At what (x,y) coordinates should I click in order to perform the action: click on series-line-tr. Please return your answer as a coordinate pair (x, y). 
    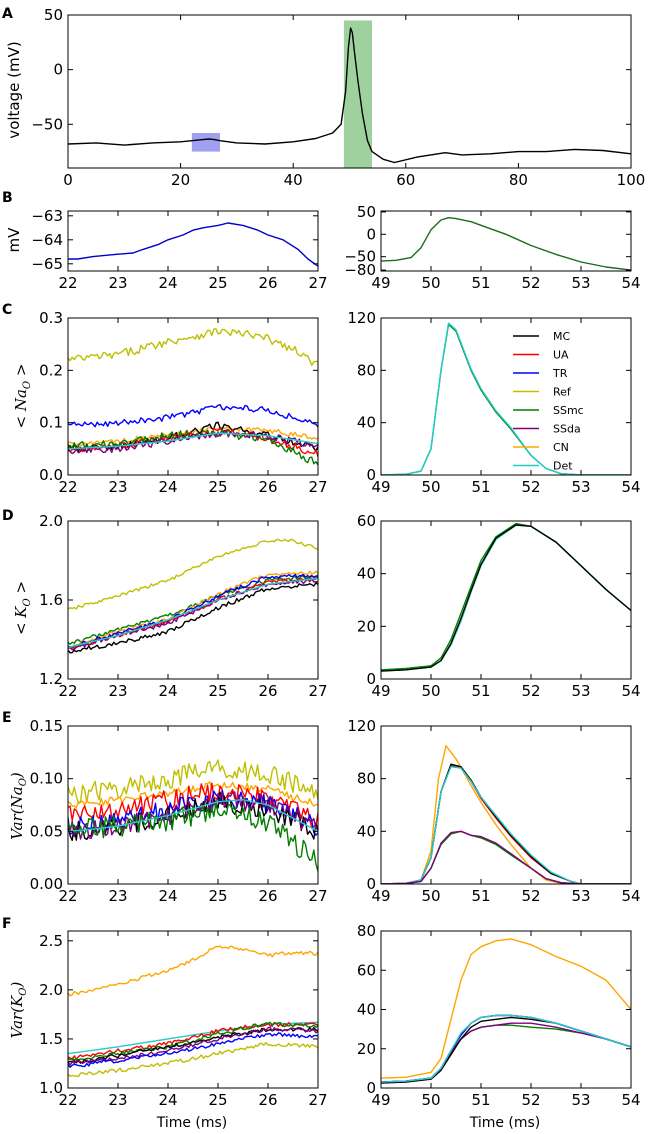
    Looking at the image, I should click on (193, 610).